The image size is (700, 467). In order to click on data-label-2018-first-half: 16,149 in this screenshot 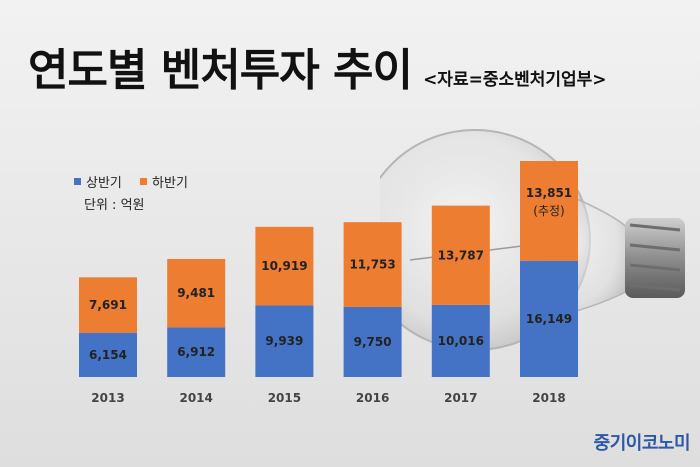, I will do `click(549, 319)`.